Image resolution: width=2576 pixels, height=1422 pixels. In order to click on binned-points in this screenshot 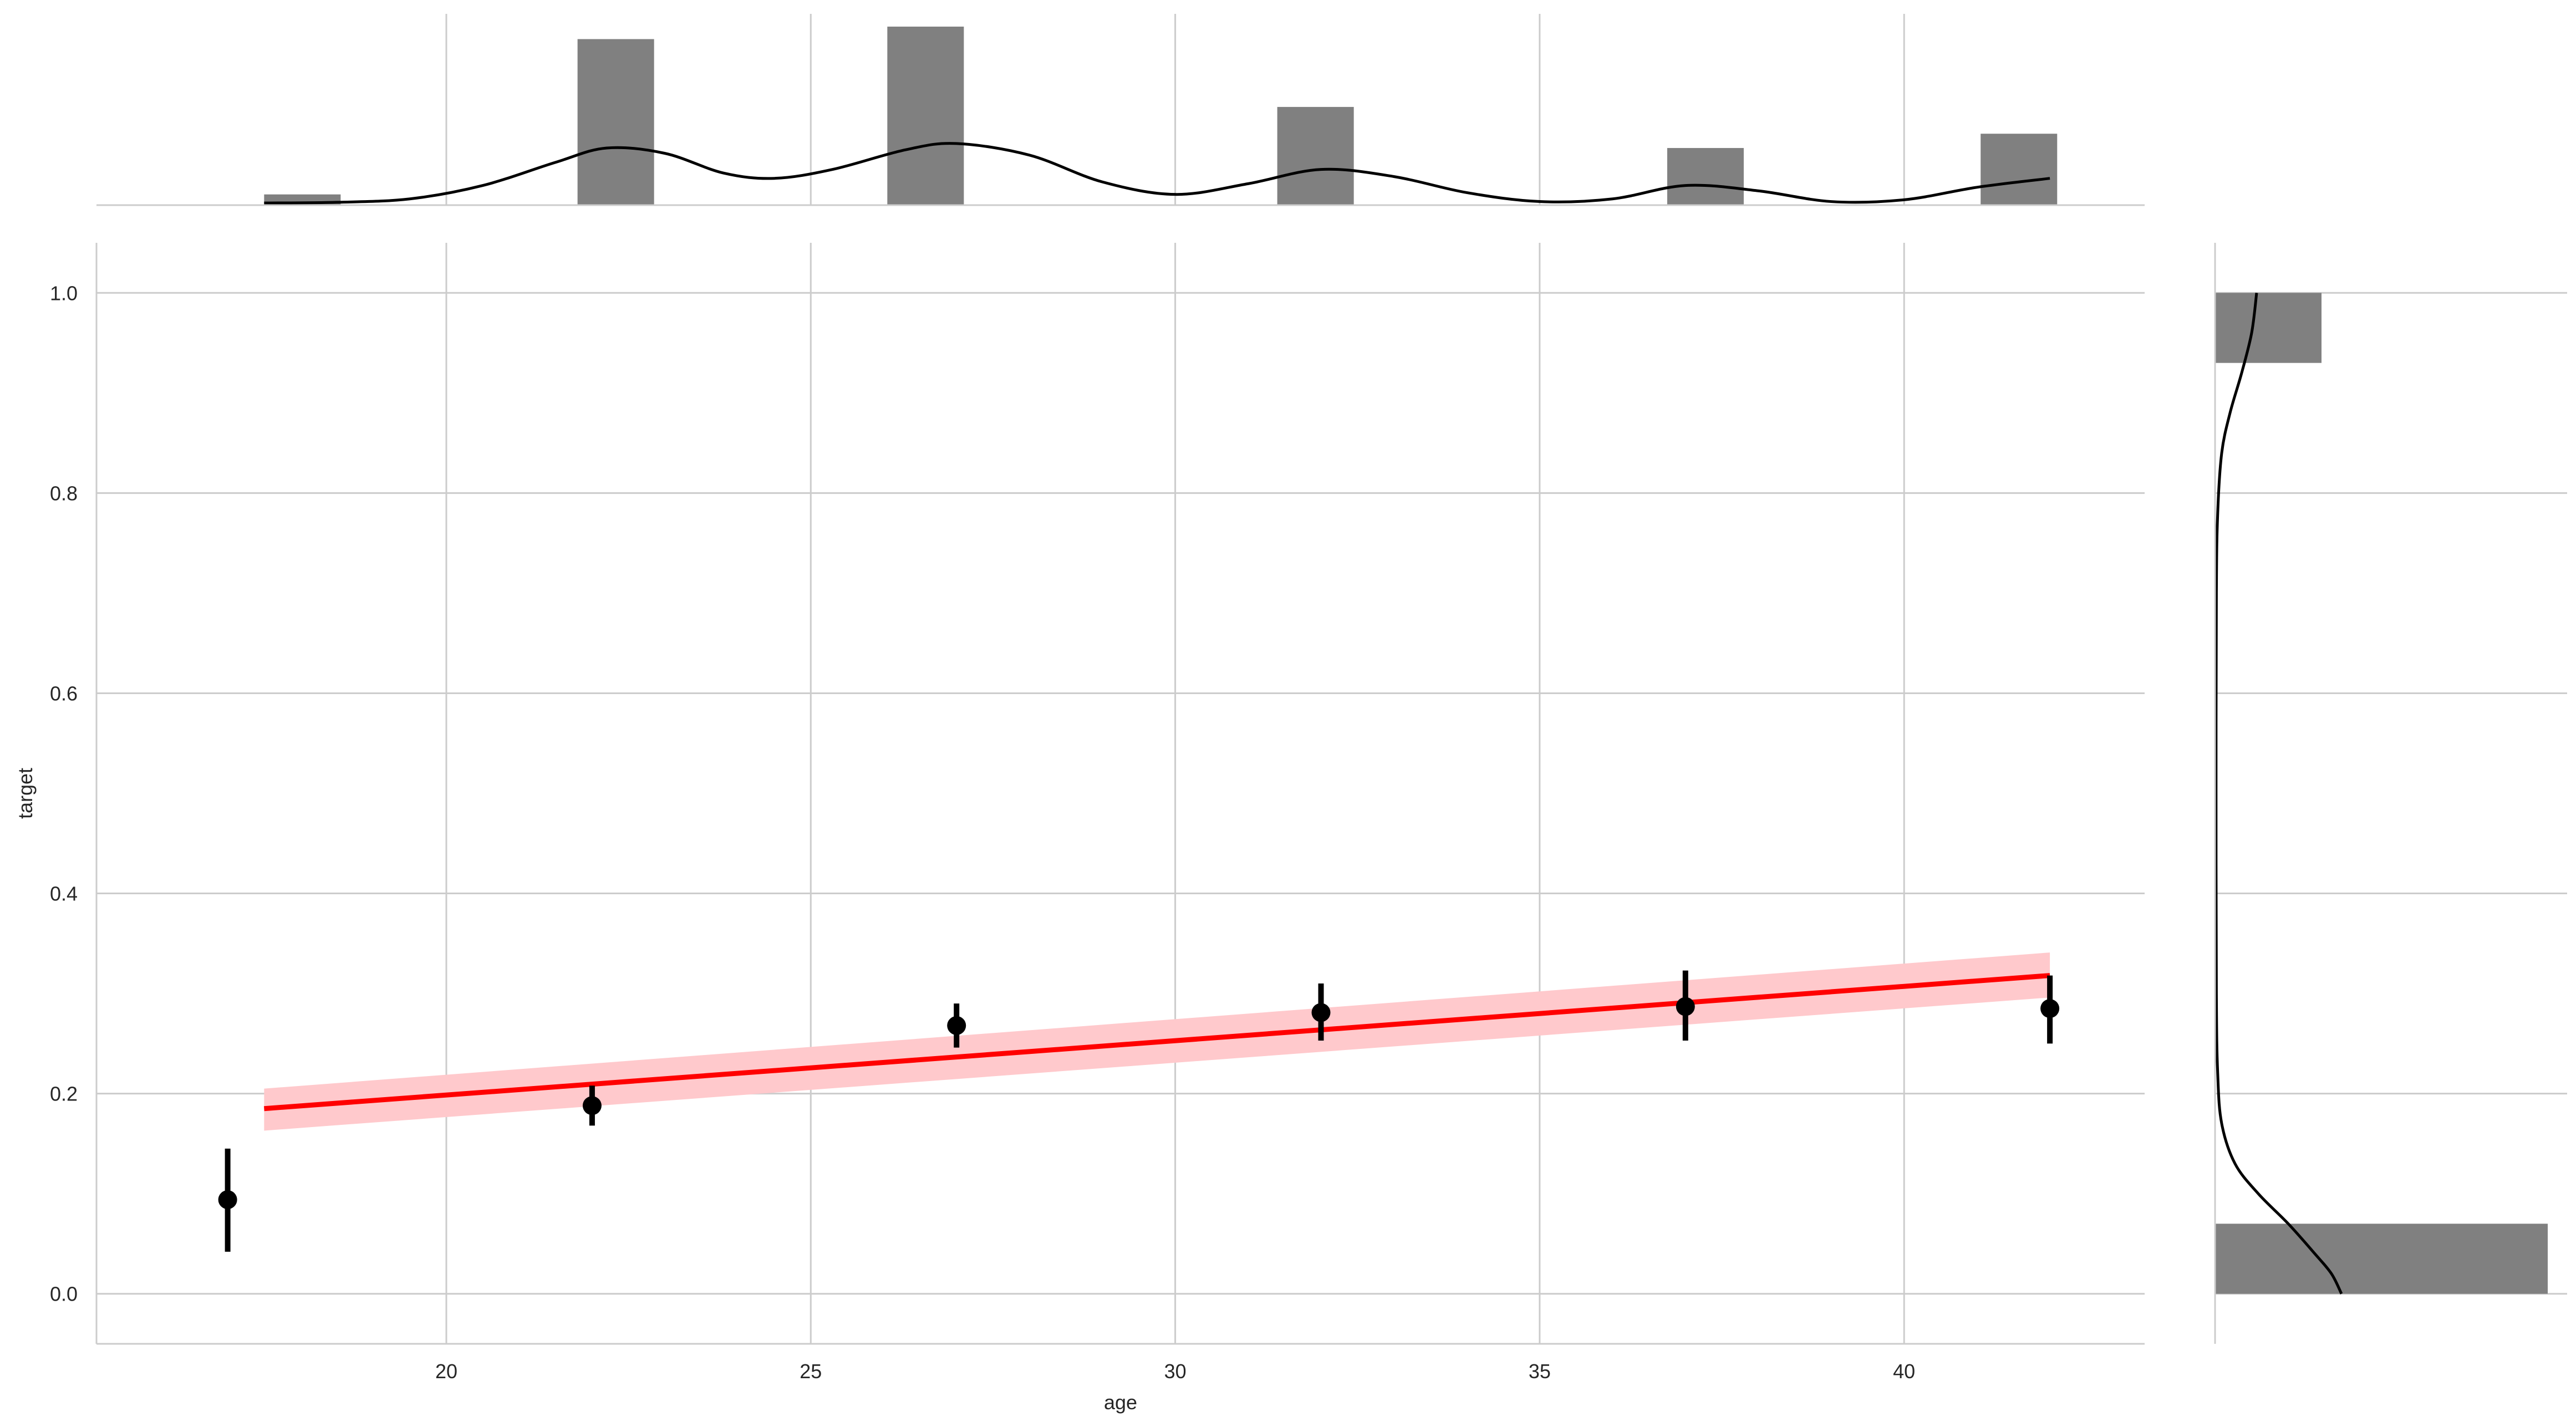, I will do `click(1139, 1111)`.